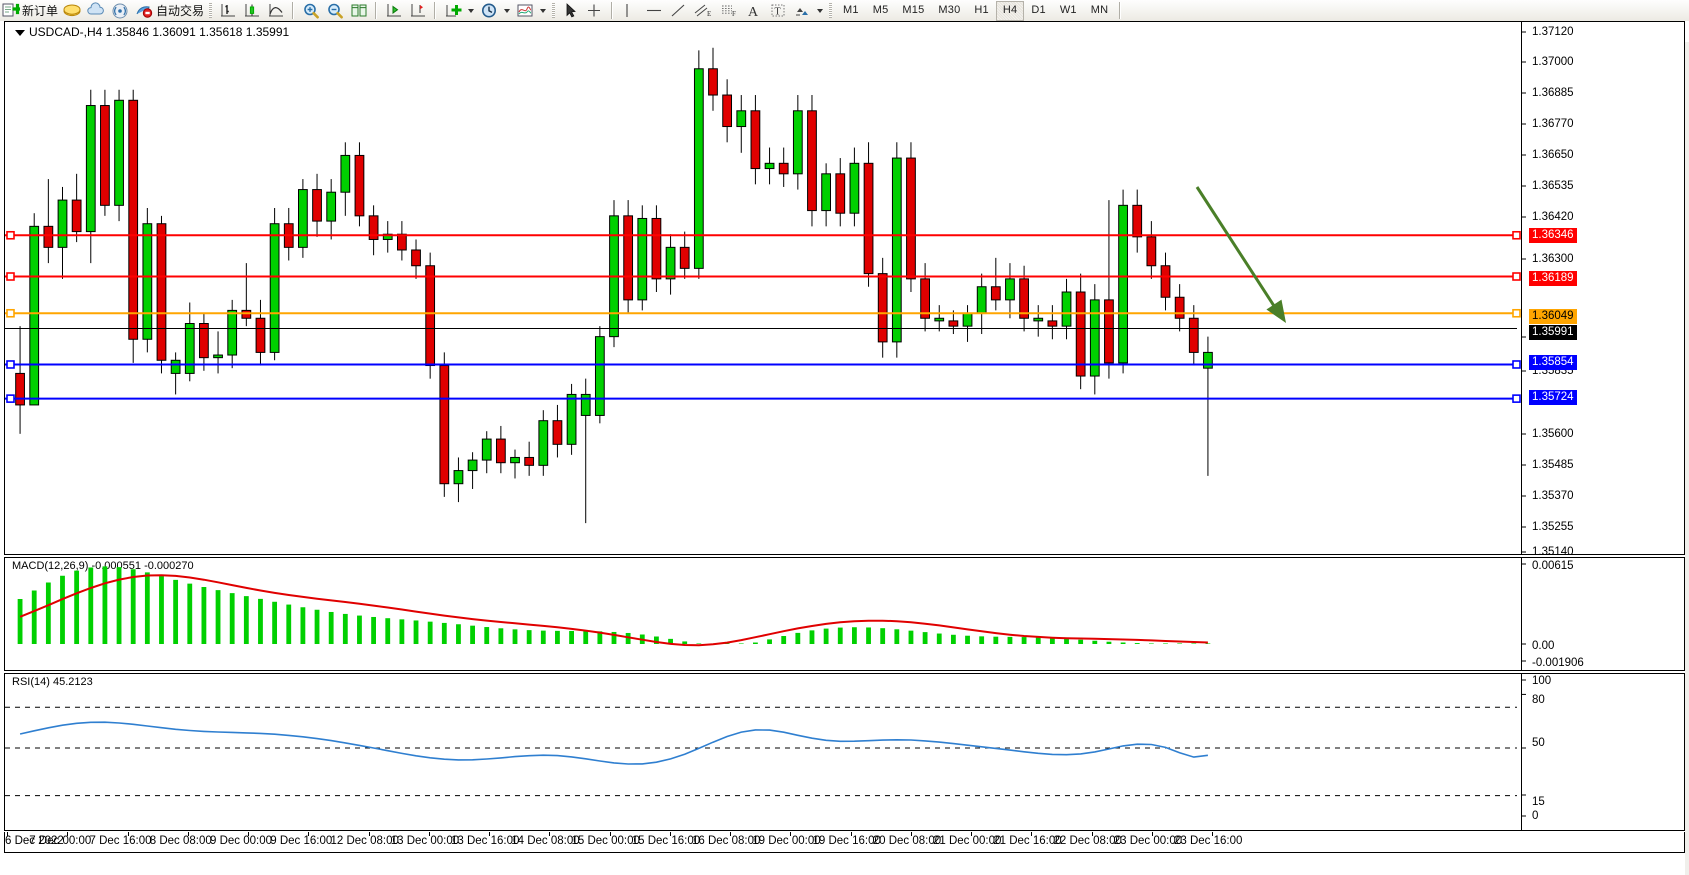  What do you see at coordinates (311, 11) in the screenshot?
I see `zoom-in-button` at bounding box center [311, 11].